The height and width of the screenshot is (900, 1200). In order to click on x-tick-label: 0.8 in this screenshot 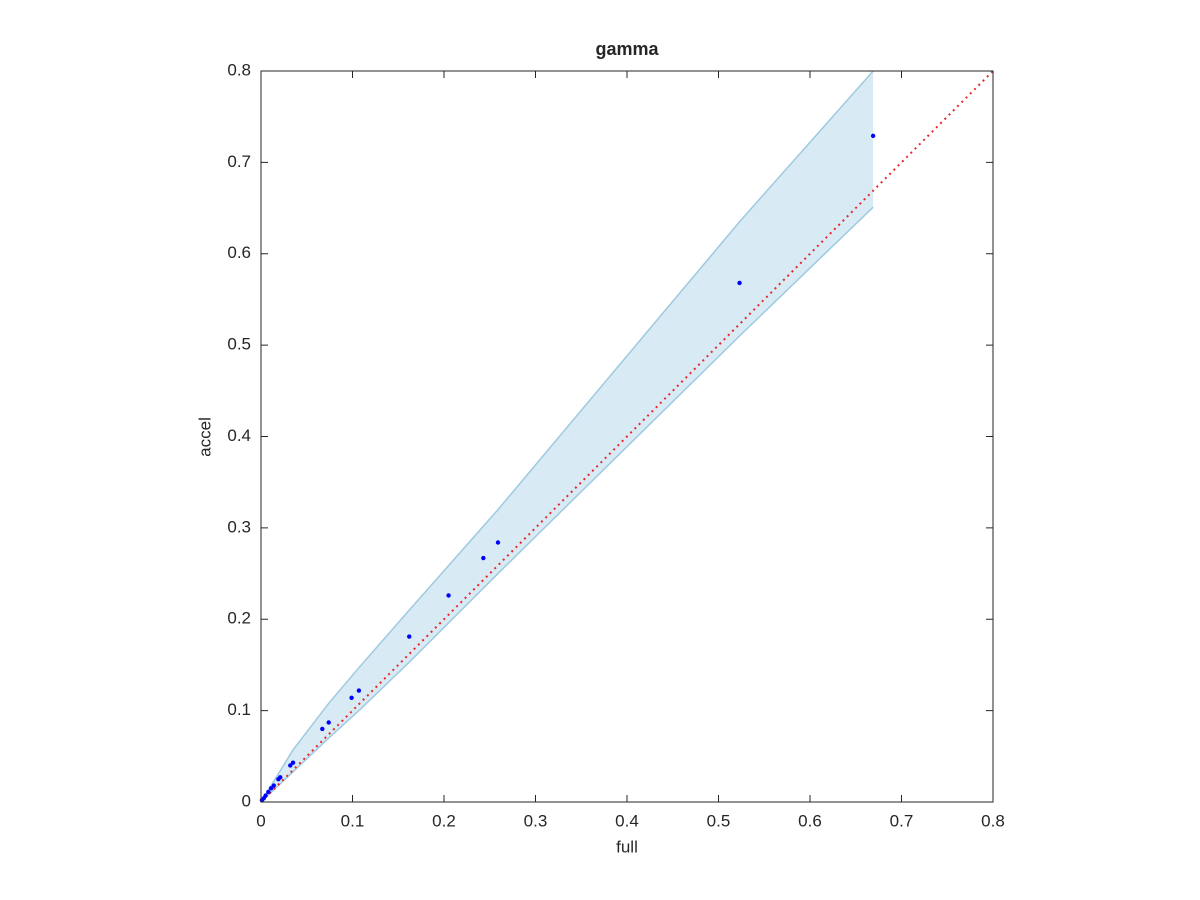, I will do `click(993, 820)`.